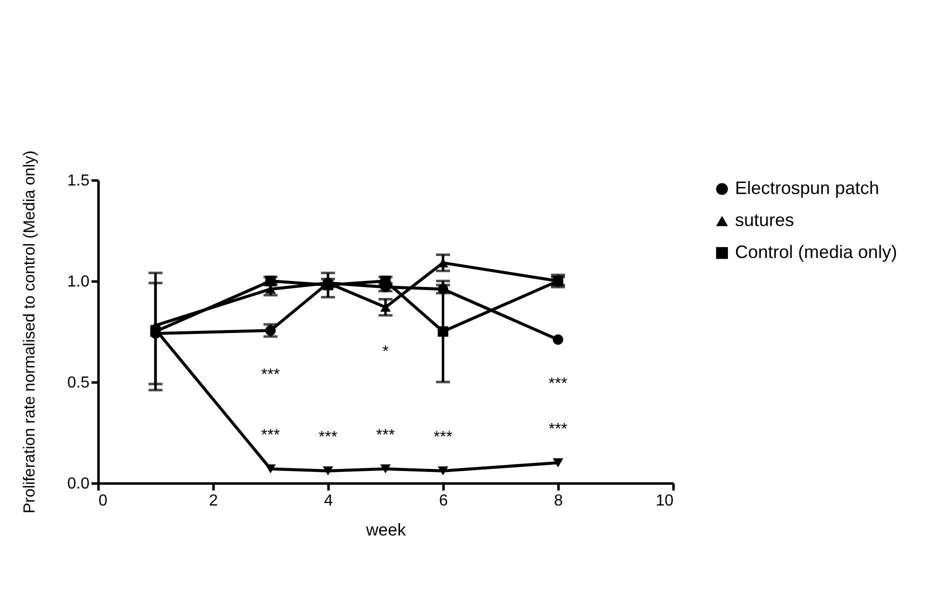 Image resolution: width=946 pixels, height=616 pixels. Describe the element at coordinates (665, 501) in the screenshot. I see `x-tick-label: 10` at that location.